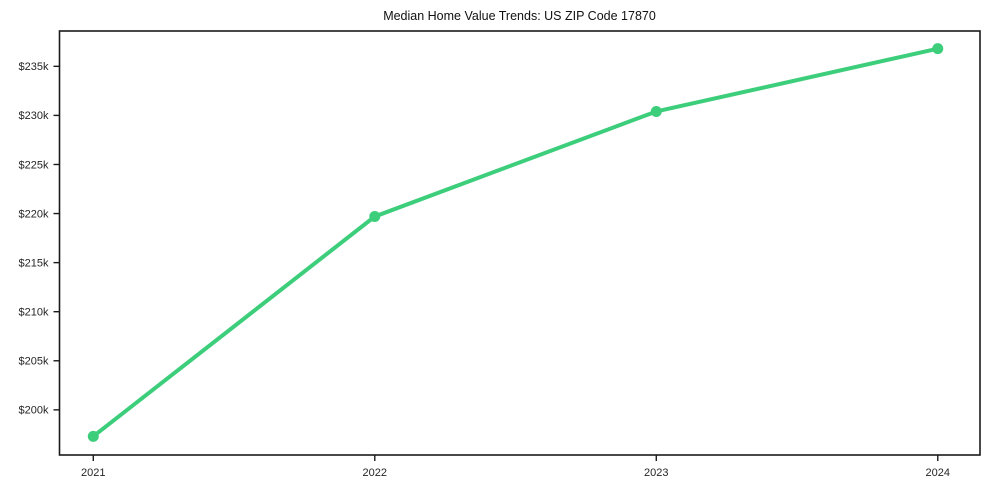 This screenshot has width=990, height=490. Describe the element at coordinates (938, 473) in the screenshot. I see `x-tick-label: 2024` at that location.